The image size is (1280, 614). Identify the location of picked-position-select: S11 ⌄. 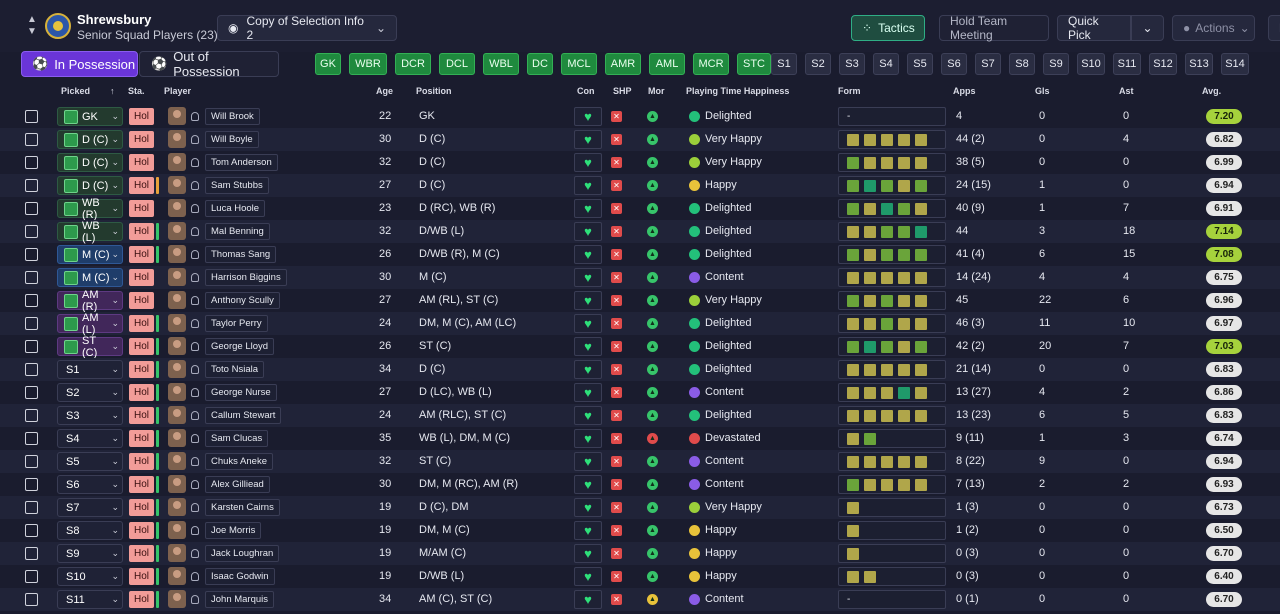
(90, 599).